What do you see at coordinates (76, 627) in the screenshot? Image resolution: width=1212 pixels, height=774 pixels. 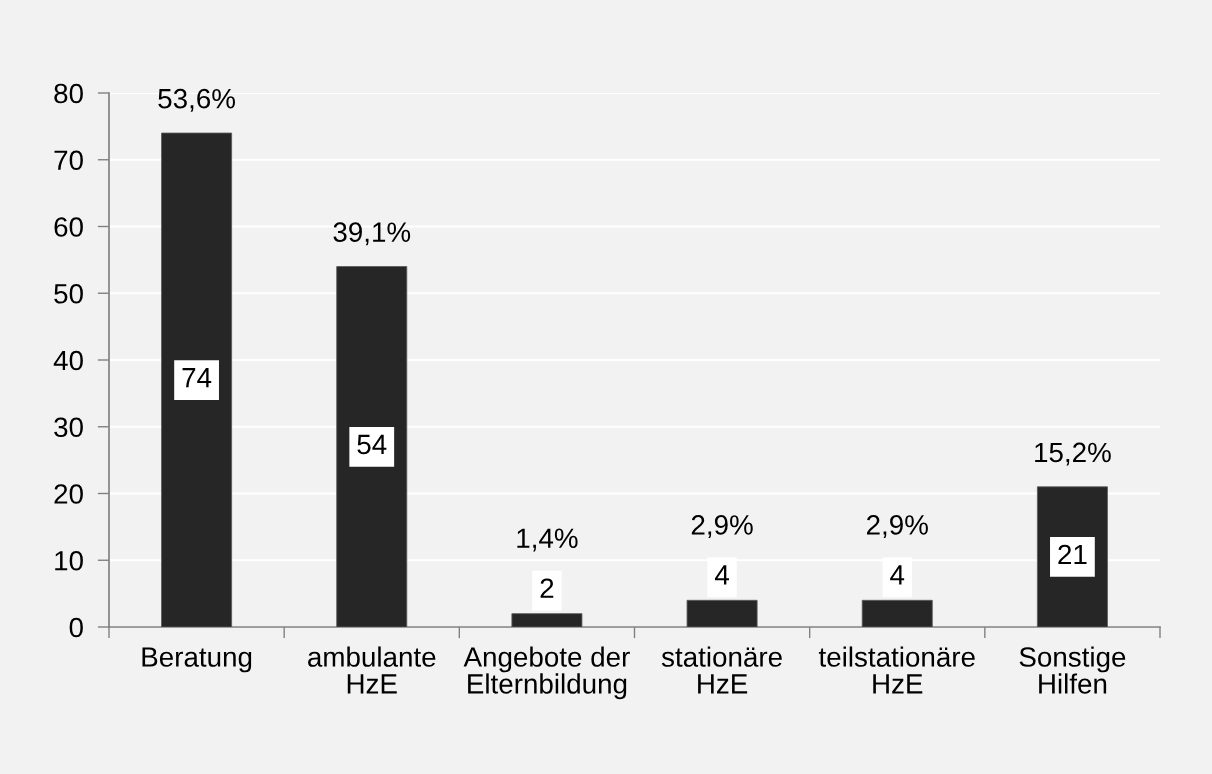 I see `y-tick-label: 0` at bounding box center [76, 627].